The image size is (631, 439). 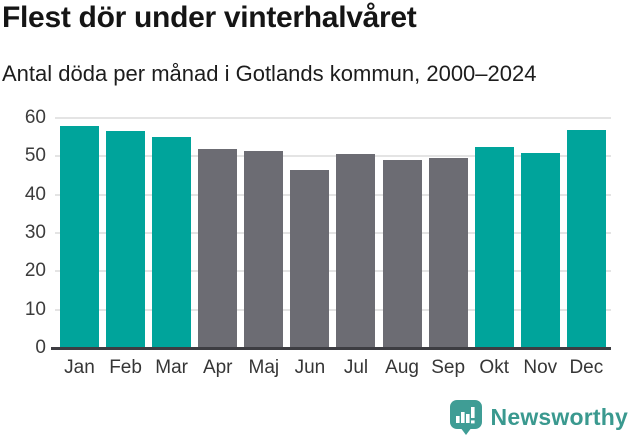 I want to click on chart-title: Flest dör under vinterhalvåret, so click(x=209, y=17).